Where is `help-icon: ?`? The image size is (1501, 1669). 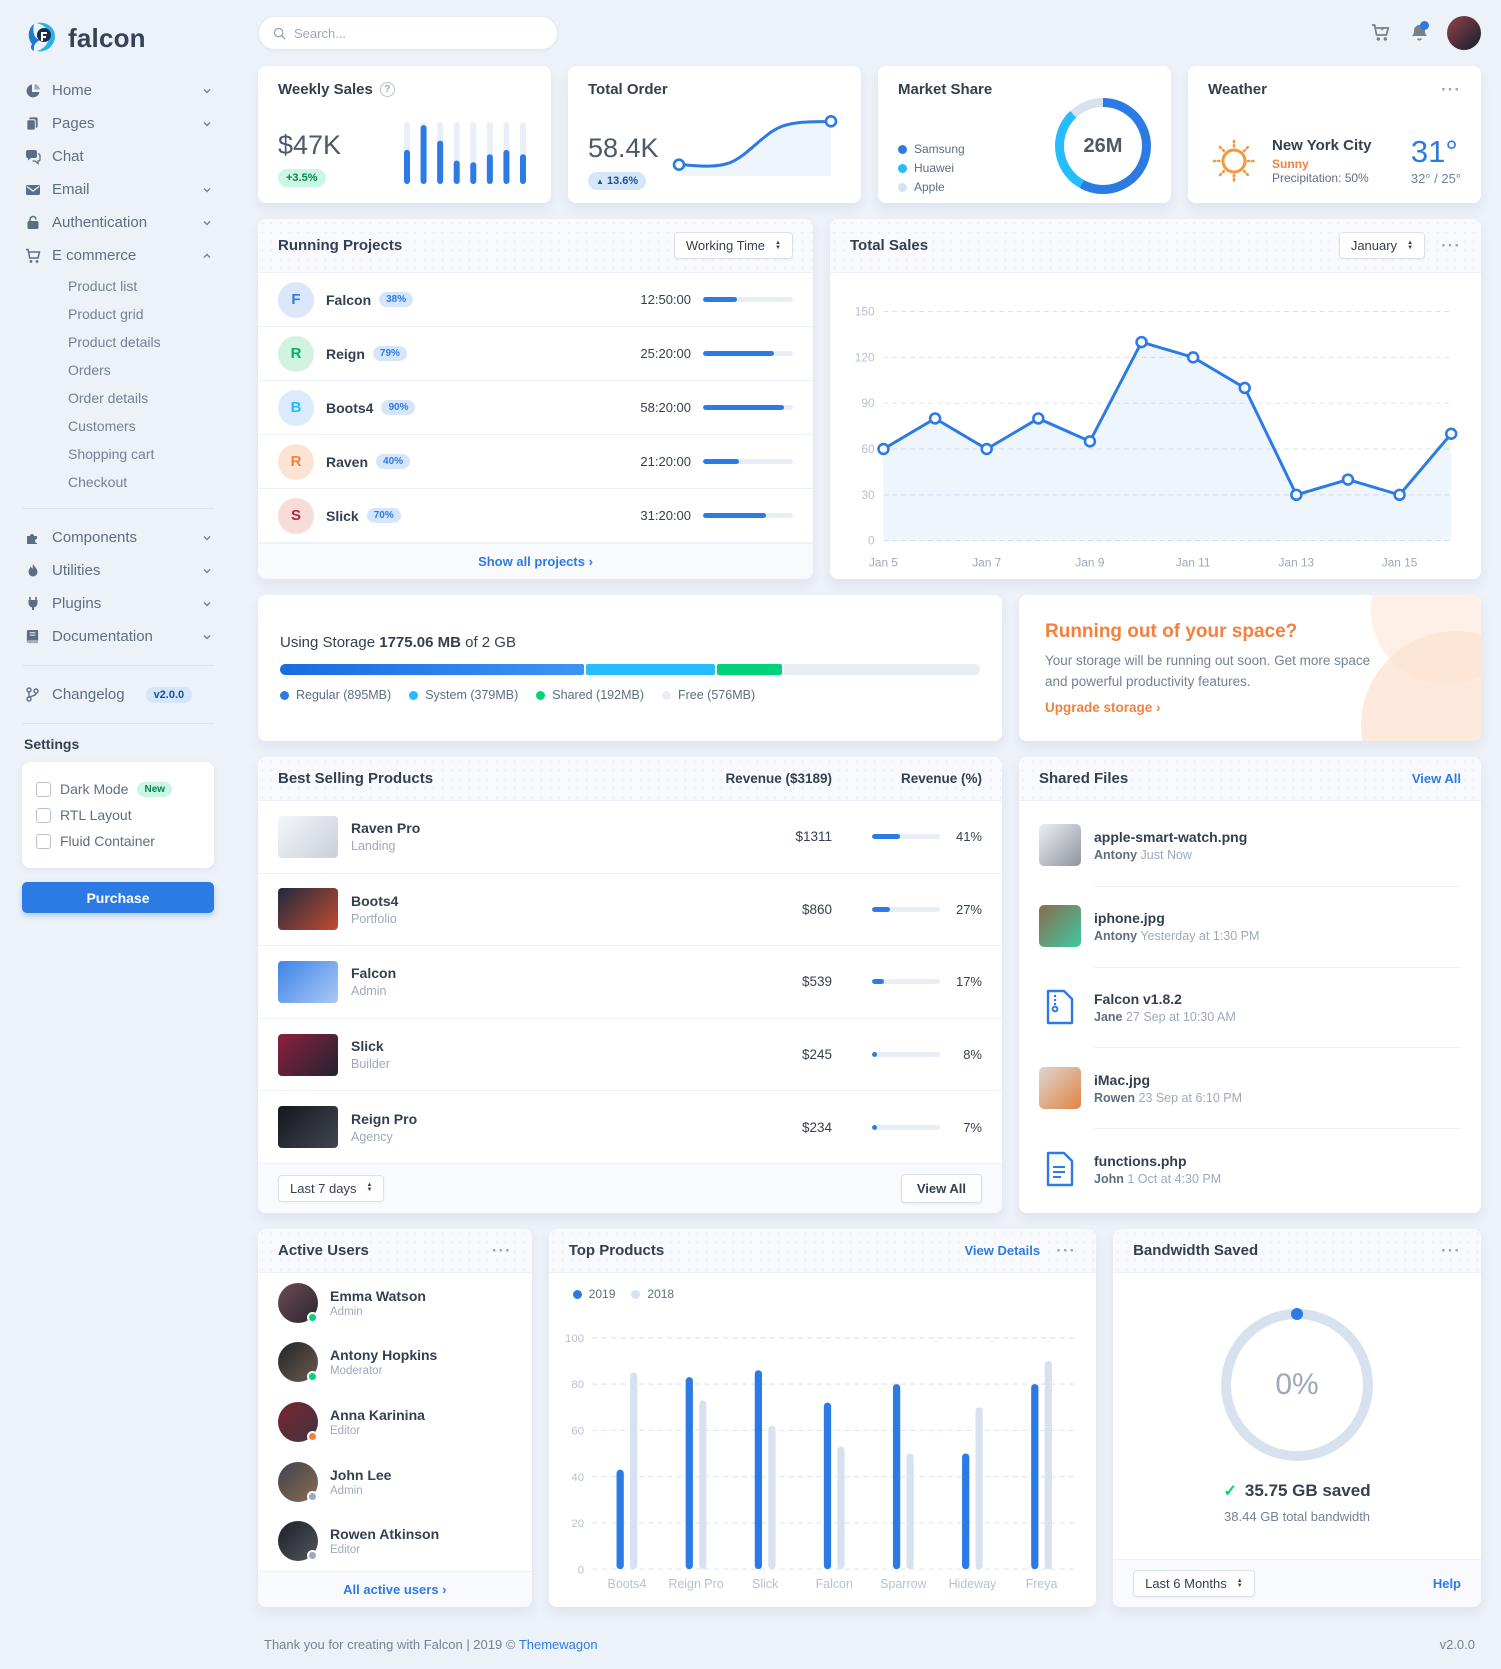
help-icon: ? is located at coordinates (387, 89).